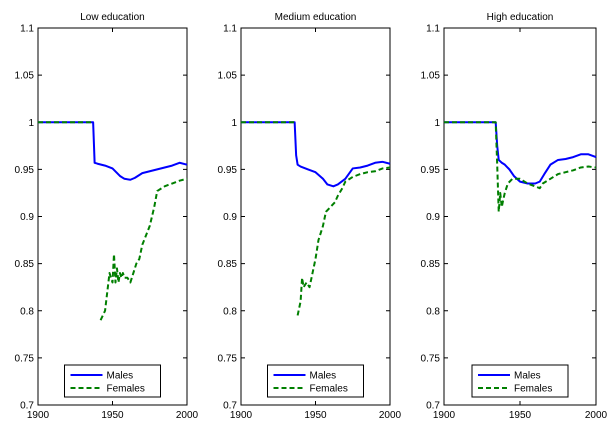 The width and height of the screenshot is (607, 429). Describe the element at coordinates (520, 17) in the screenshot. I see `panel-title: High education` at that location.